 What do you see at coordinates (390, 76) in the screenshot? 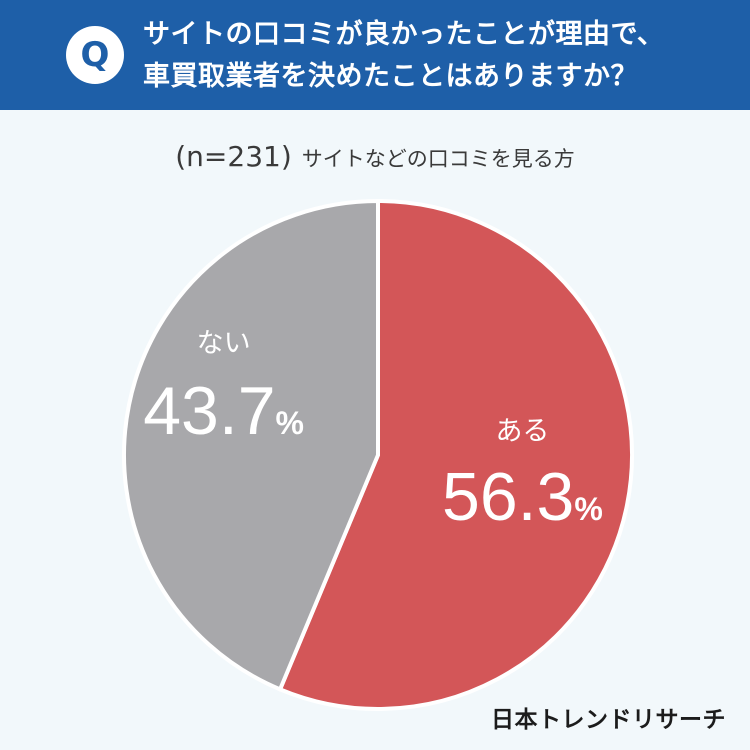
I see `question-line-2: 車買取業者を決めたことはありますか？` at bounding box center [390, 76].